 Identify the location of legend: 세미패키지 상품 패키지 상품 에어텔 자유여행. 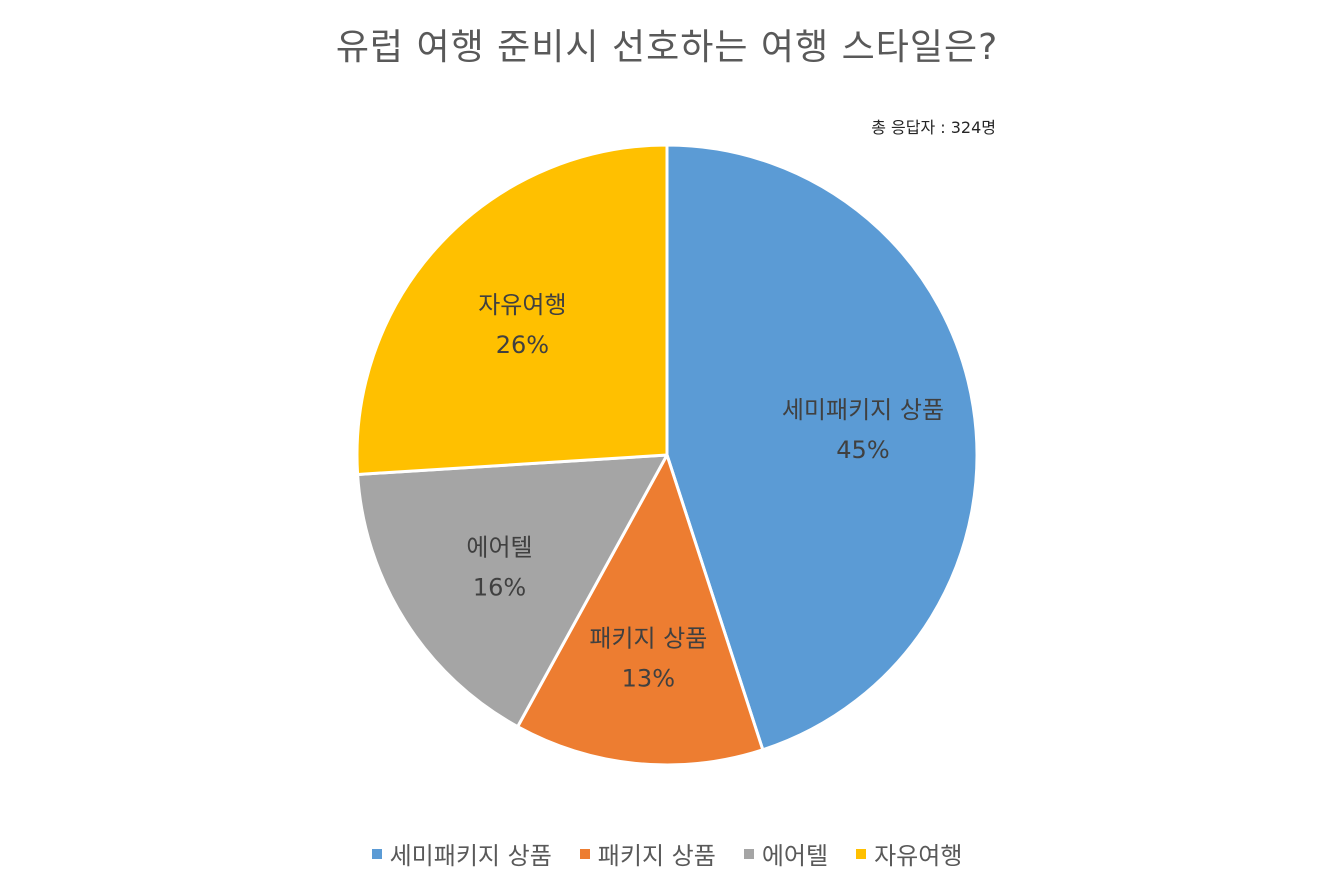
(667, 853).